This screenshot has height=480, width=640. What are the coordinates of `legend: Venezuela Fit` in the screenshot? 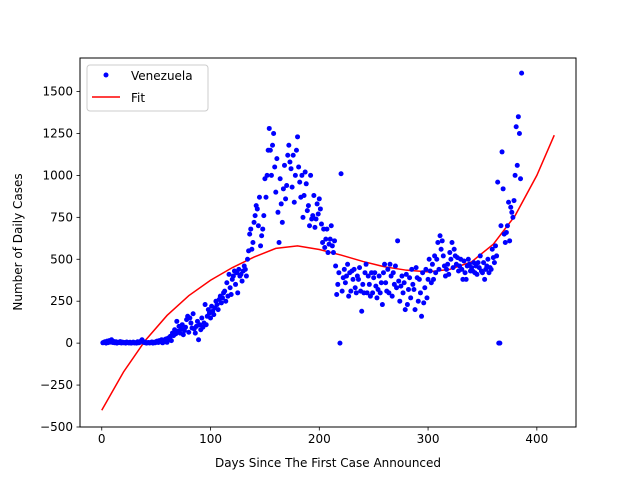 It's located at (147, 88).